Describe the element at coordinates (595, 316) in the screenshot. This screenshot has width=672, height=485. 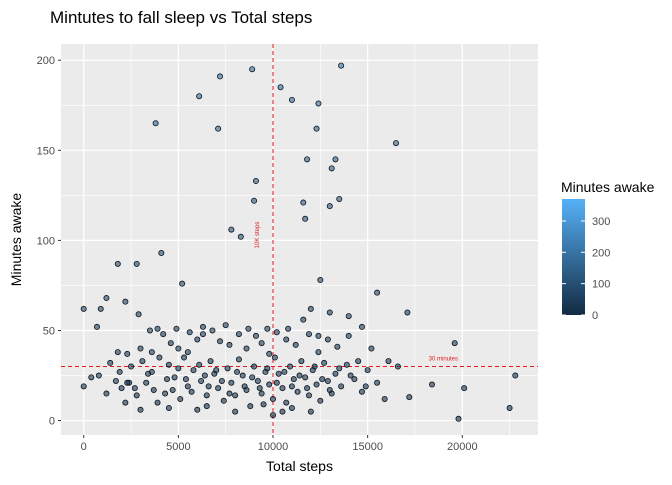
I see `legend-tick-label: 0` at that location.